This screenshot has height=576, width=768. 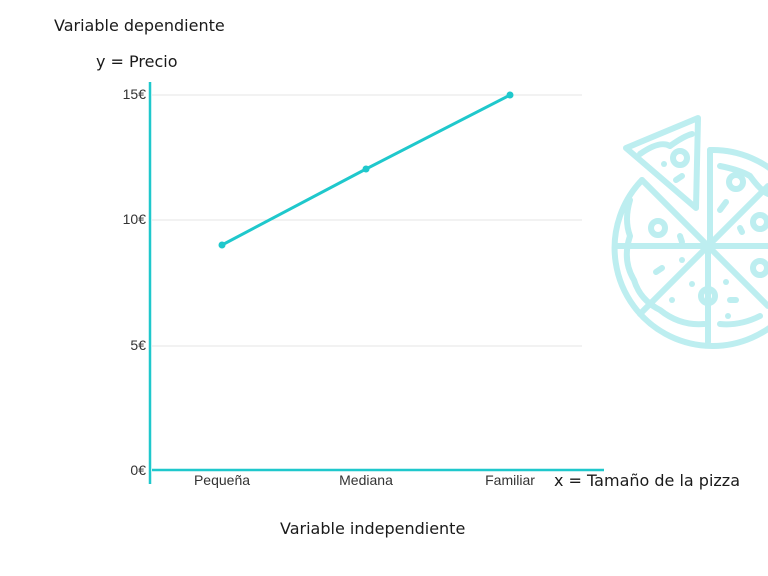 What do you see at coordinates (222, 480) in the screenshot?
I see `x-tick-pequena: Pequeña` at bounding box center [222, 480].